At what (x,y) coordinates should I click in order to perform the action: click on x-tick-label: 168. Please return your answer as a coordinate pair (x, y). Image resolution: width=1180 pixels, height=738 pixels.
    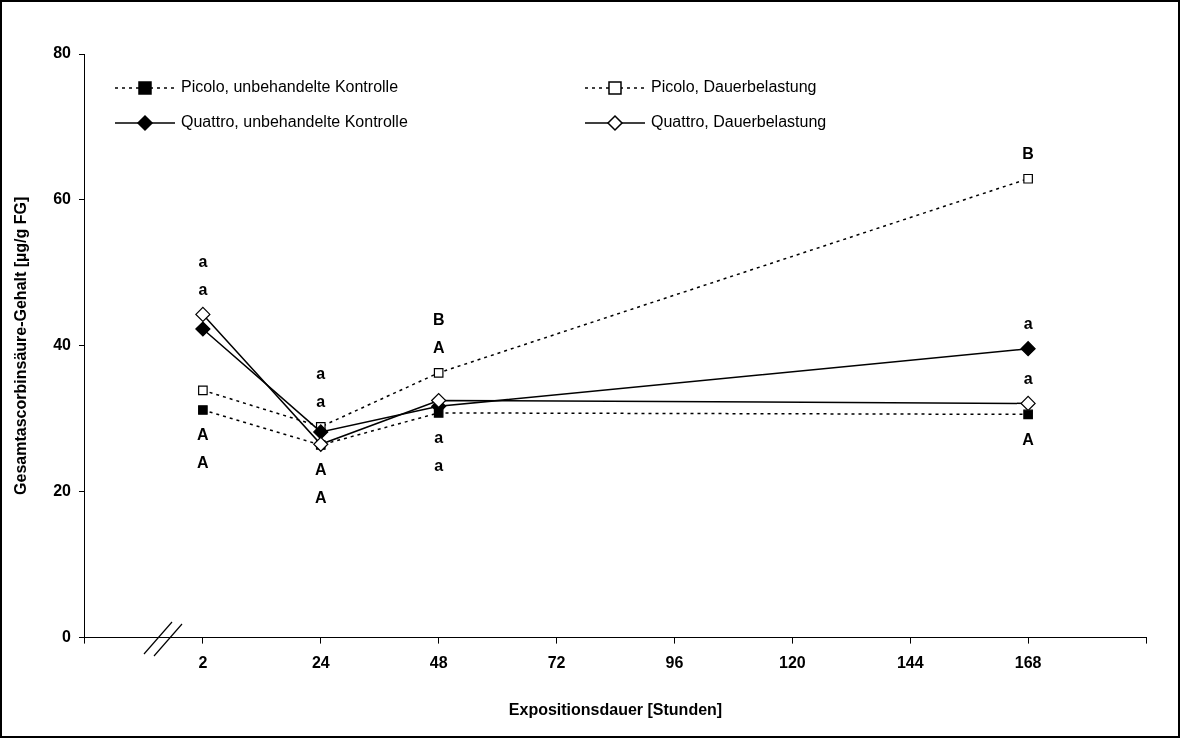
    Looking at the image, I should click on (1028, 662).